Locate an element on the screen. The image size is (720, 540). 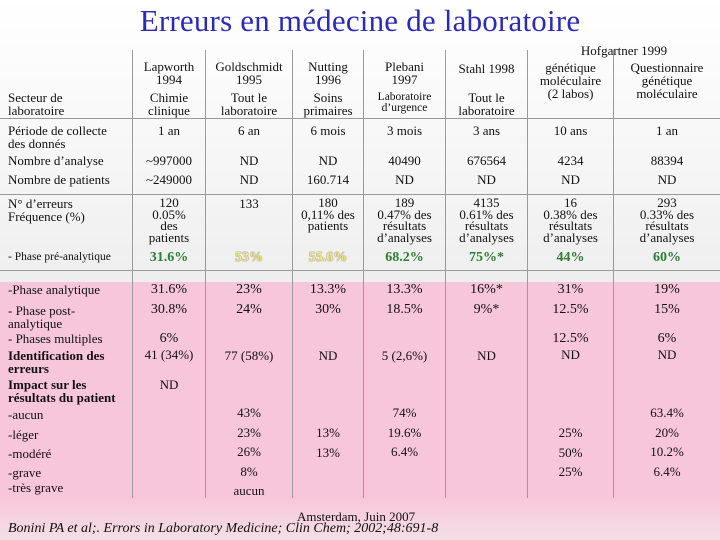
footer-band is located at coordinates (360, 519).